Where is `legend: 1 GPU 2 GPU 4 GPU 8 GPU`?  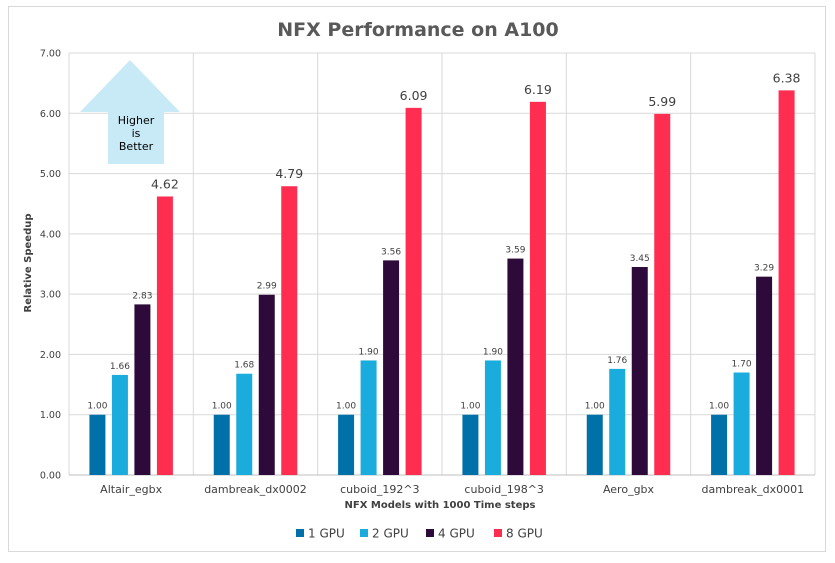
legend: 1 GPU 2 GPU 4 GPU 8 GPU is located at coordinates (419, 534).